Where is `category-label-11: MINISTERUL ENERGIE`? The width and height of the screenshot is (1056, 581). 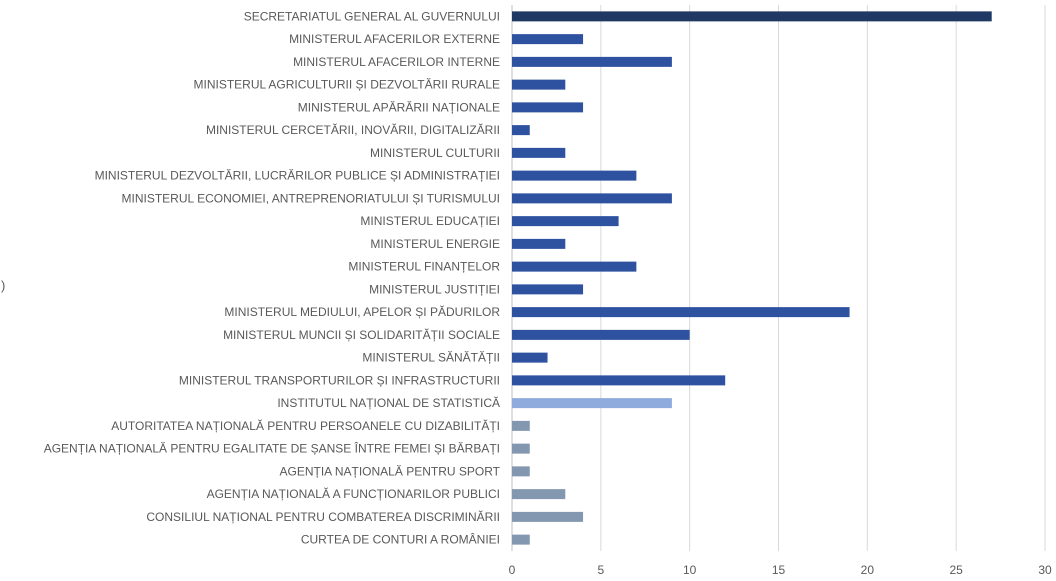 category-label-11: MINISTERUL ENERGIE is located at coordinates (435, 244).